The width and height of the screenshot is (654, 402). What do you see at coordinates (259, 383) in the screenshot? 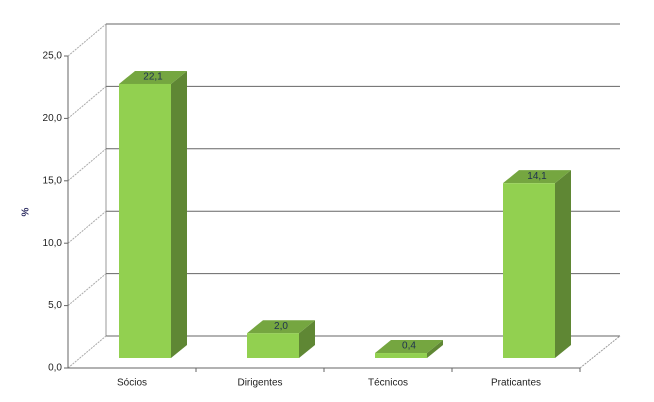
I see `x-tick-label: Dirigentes` at bounding box center [259, 383].